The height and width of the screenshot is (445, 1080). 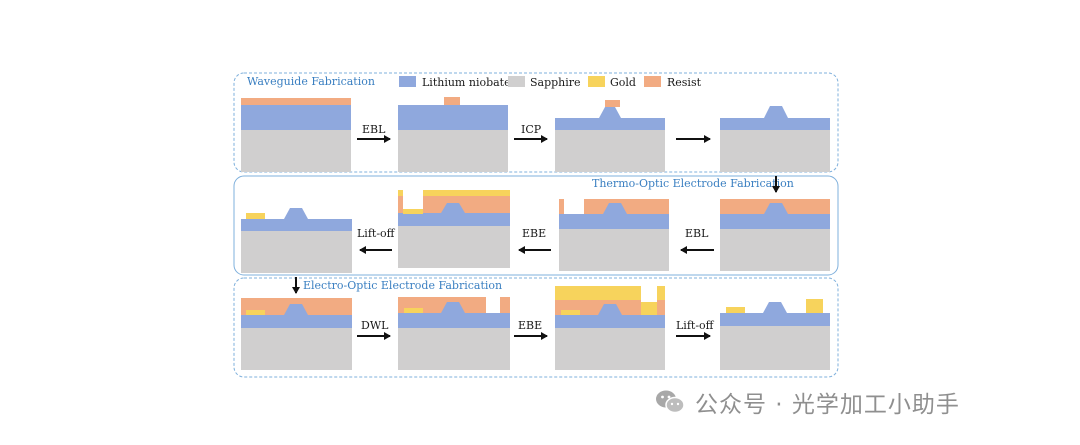 I want to click on section-frame-waveguide, so click(x=536, y=122).